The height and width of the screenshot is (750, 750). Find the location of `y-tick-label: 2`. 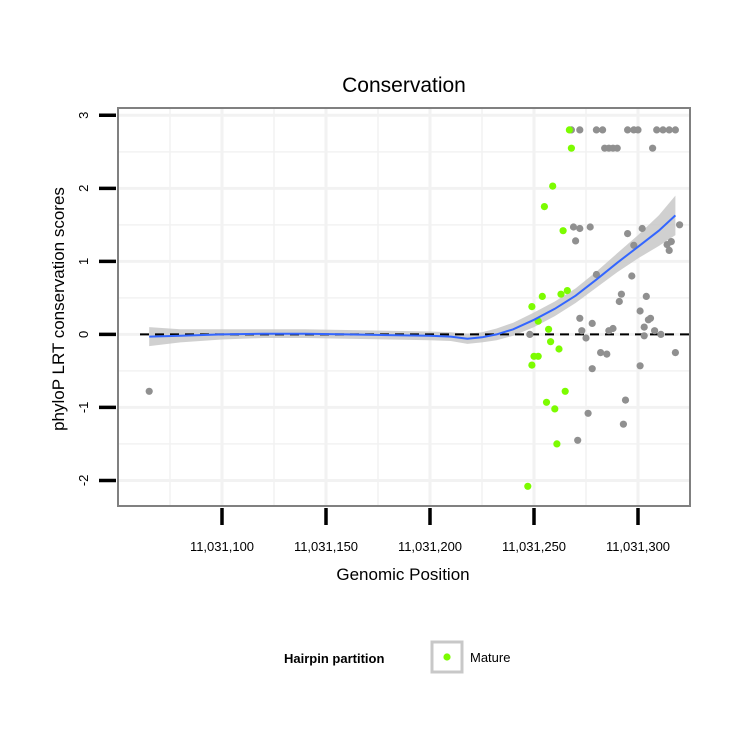

y-tick-label: 2 is located at coordinates (83, 188).